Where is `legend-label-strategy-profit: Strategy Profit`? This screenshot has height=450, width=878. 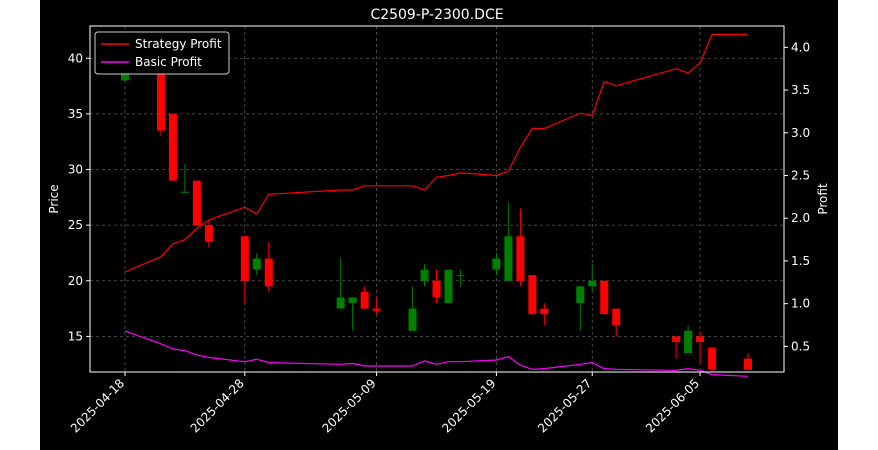
legend-label-strategy-profit: Strategy Profit is located at coordinates (178, 44).